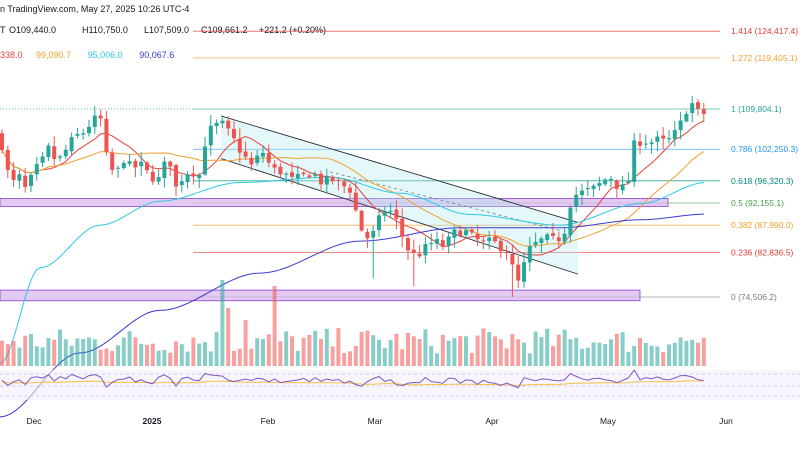  Describe the element at coordinates (379, 421) in the screenshot. I see `time-axis: Dec 2025 Feb Mar Apr May Jun` at that location.